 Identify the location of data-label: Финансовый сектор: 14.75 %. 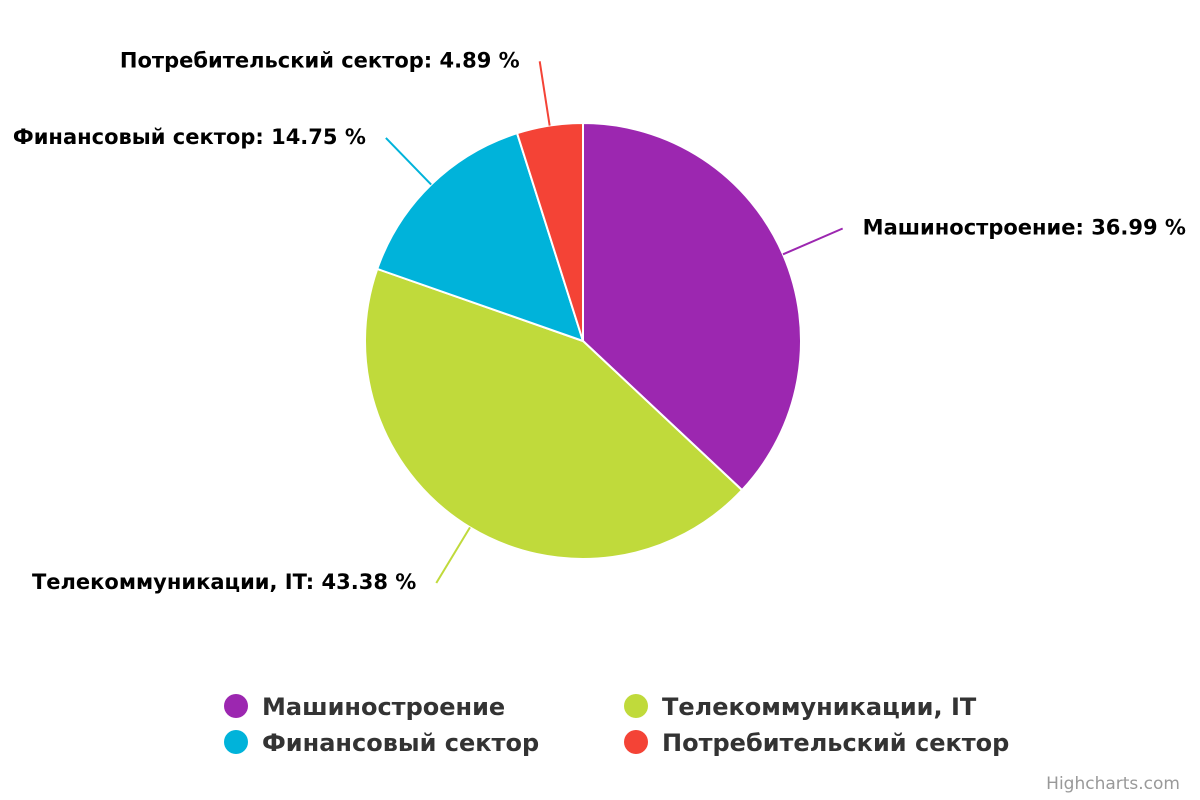
(189, 137).